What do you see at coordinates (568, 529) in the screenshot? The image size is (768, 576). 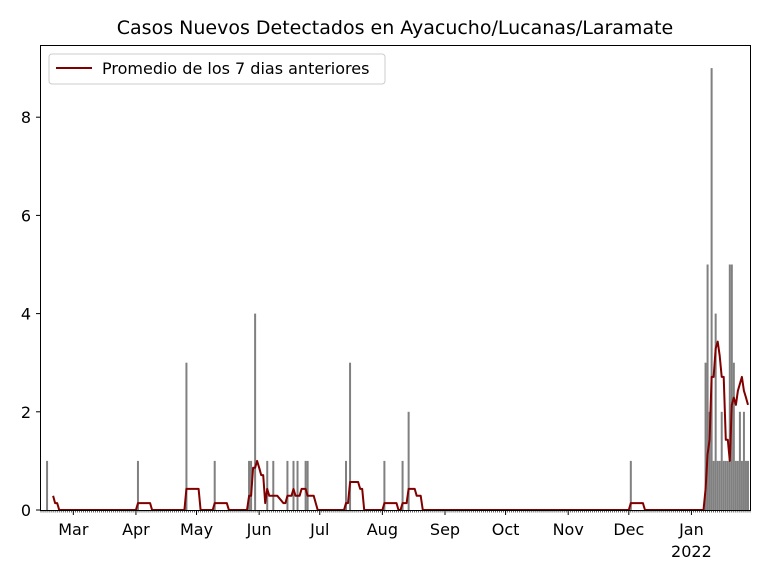 I see `x-tick-label: Nov` at bounding box center [568, 529].